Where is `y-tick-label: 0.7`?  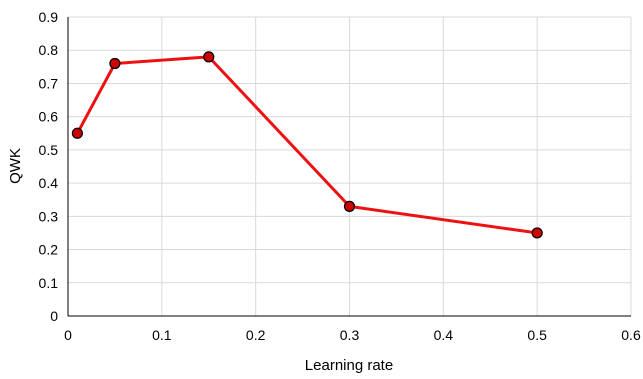 y-tick-label: 0.7 is located at coordinates (49, 83).